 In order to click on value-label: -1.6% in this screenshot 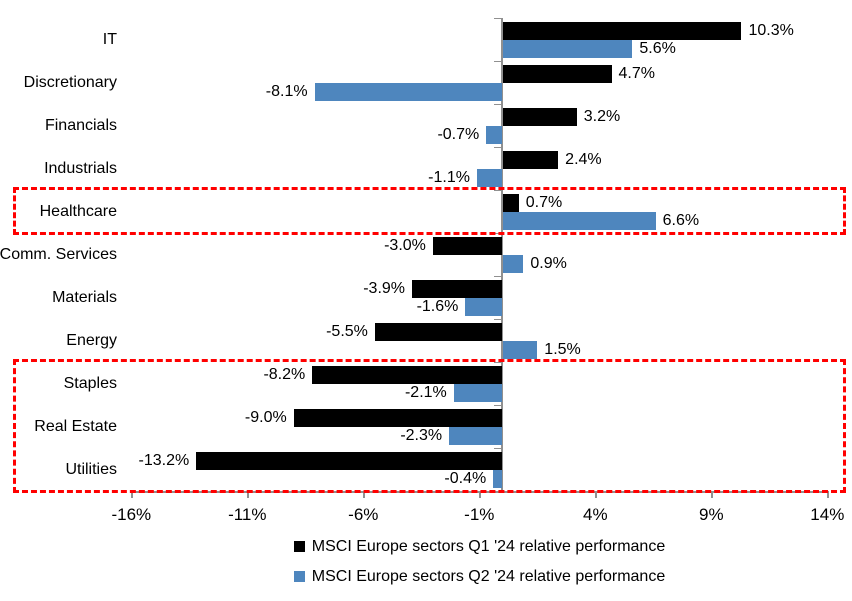, I will do `click(437, 306)`.